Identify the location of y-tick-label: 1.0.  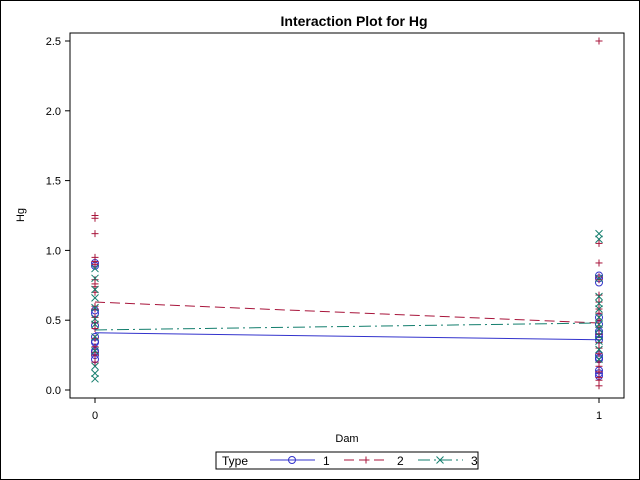
(53, 251).